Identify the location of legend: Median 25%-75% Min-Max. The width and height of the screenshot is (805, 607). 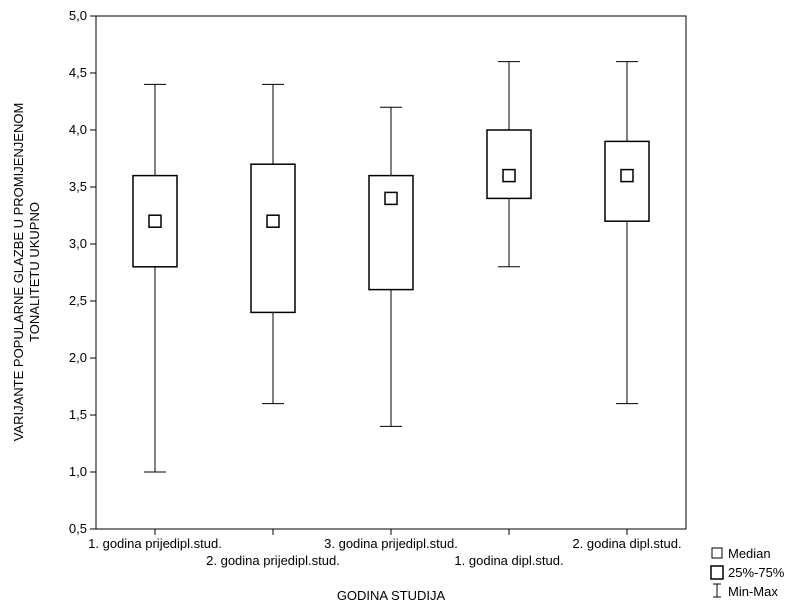
(747, 572).